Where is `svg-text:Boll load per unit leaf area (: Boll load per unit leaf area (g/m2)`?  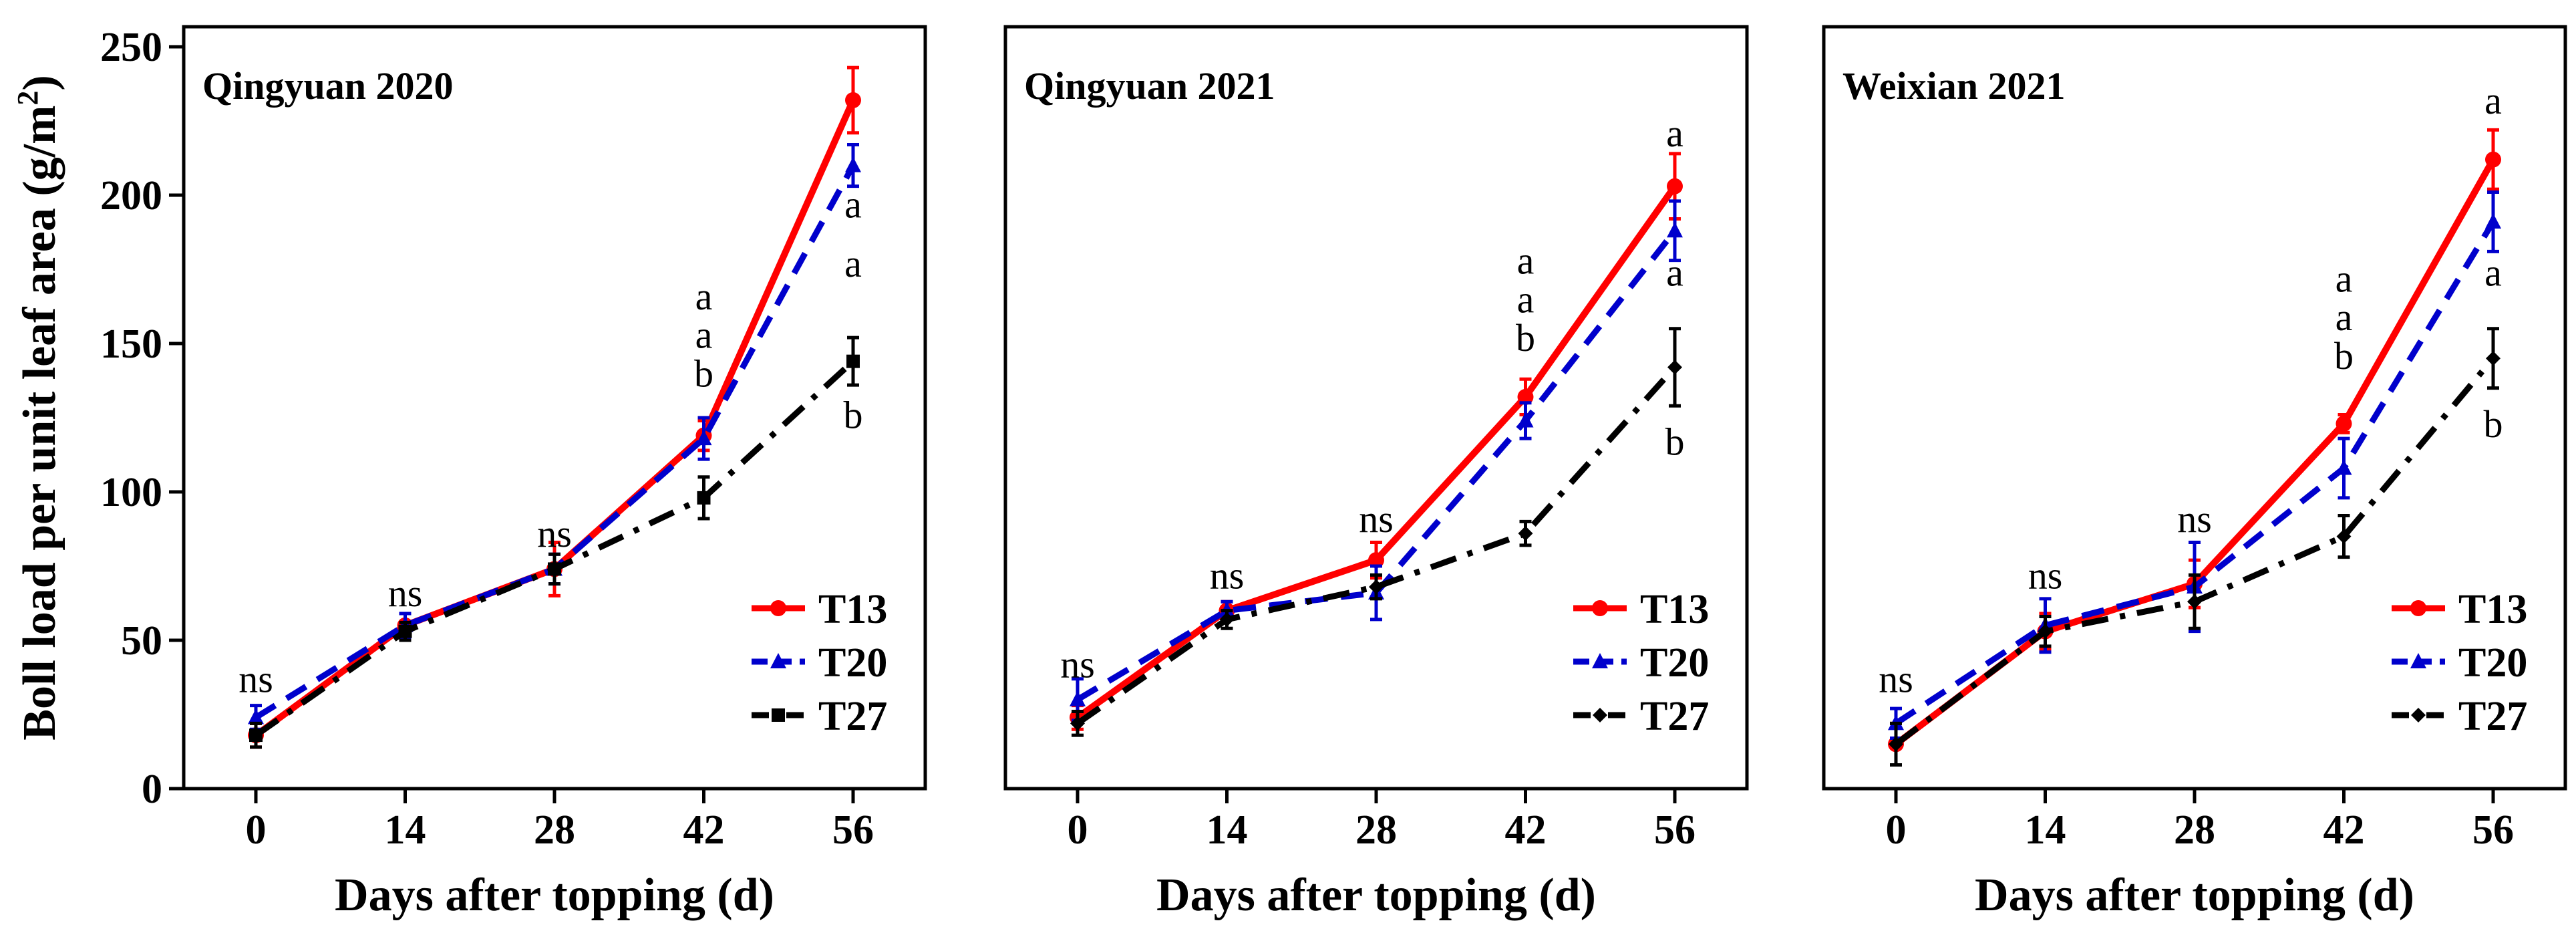
svg-text:Boll load per unit leaf area (: Boll load per unit leaf area (g/m2) is located at coordinates (38, 407).